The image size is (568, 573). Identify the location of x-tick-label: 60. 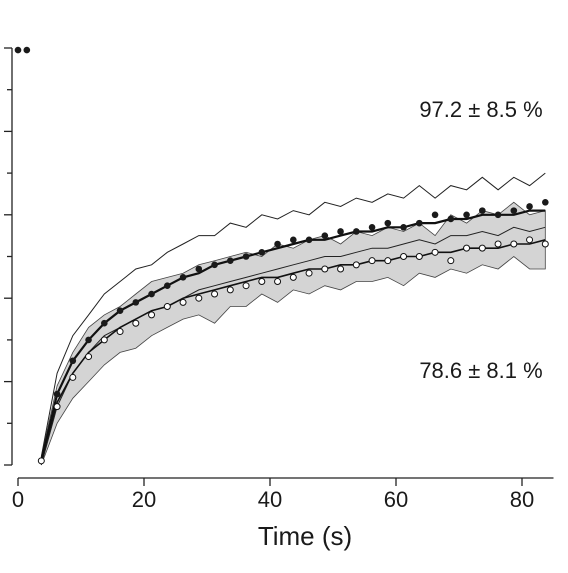
(396, 499).